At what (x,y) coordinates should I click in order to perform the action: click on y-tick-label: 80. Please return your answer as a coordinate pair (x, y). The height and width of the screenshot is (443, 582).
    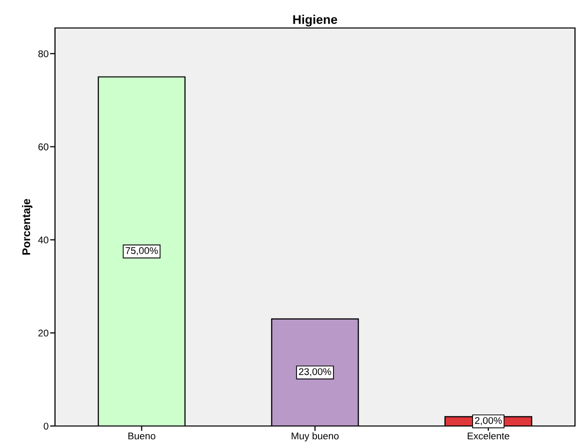
    Looking at the image, I should click on (43, 54).